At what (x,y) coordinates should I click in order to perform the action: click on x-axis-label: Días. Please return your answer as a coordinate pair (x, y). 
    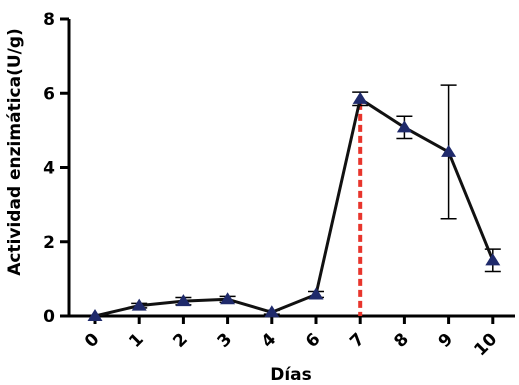
    Looking at the image, I should click on (291, 375).